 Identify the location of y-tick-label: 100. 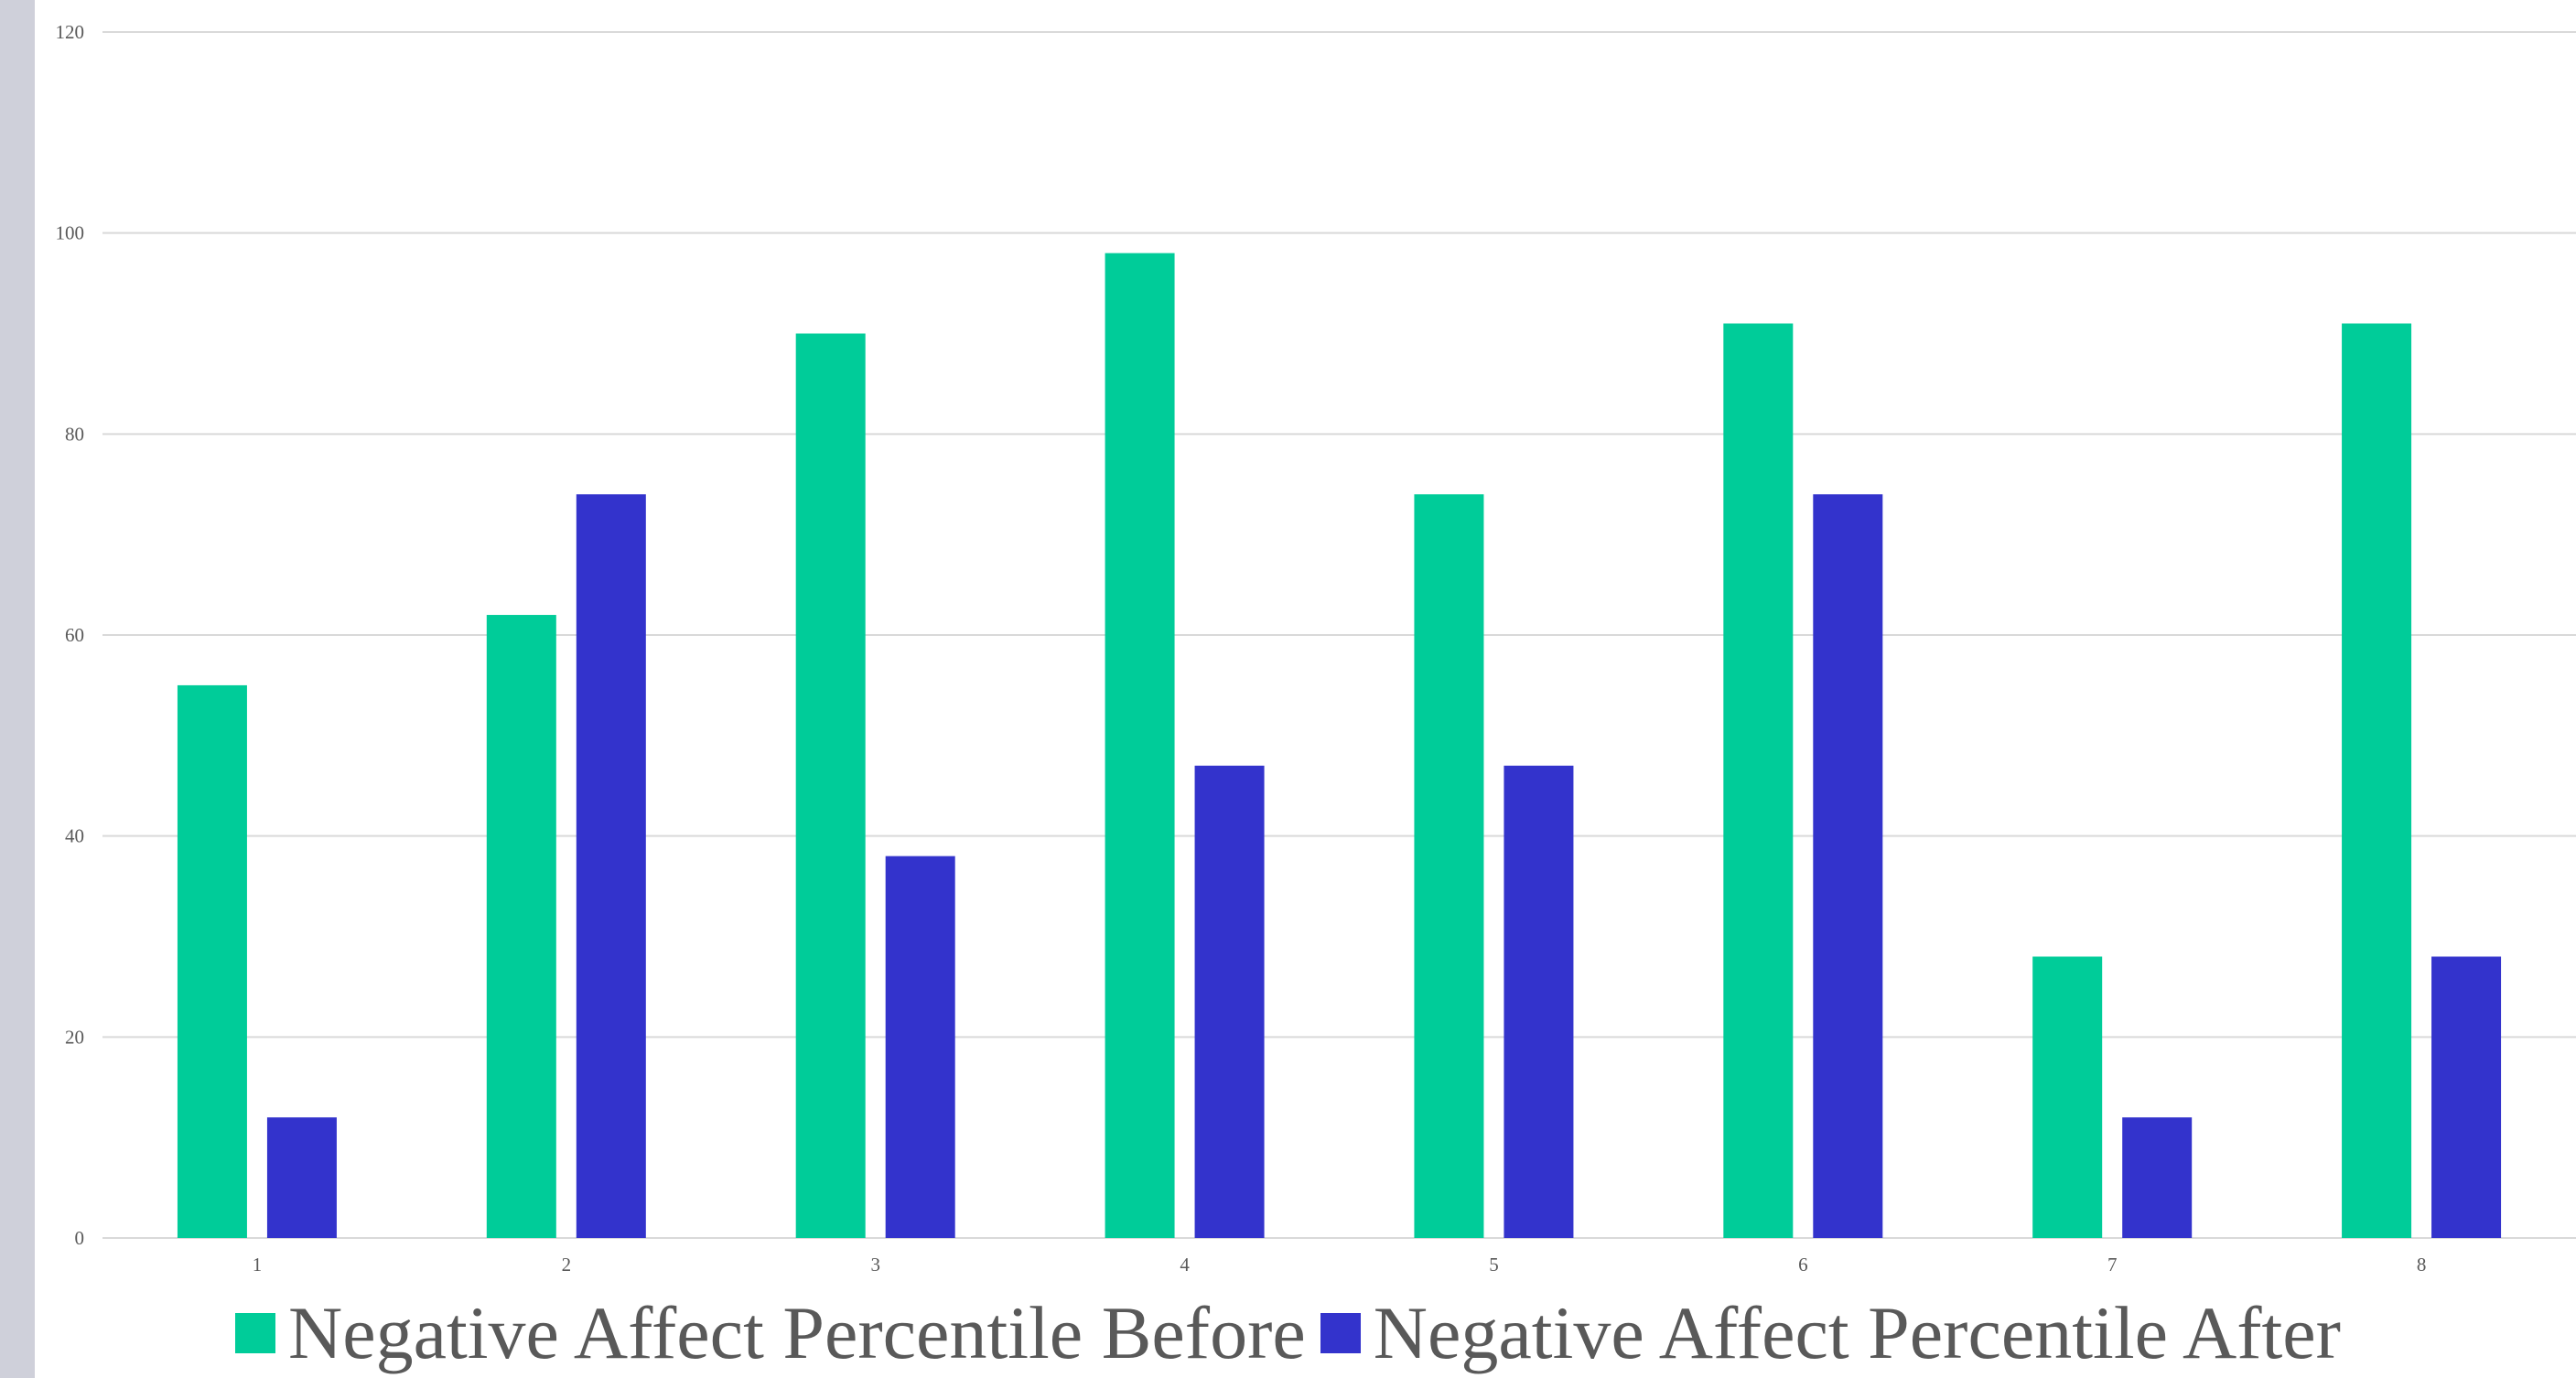
(70, 233).